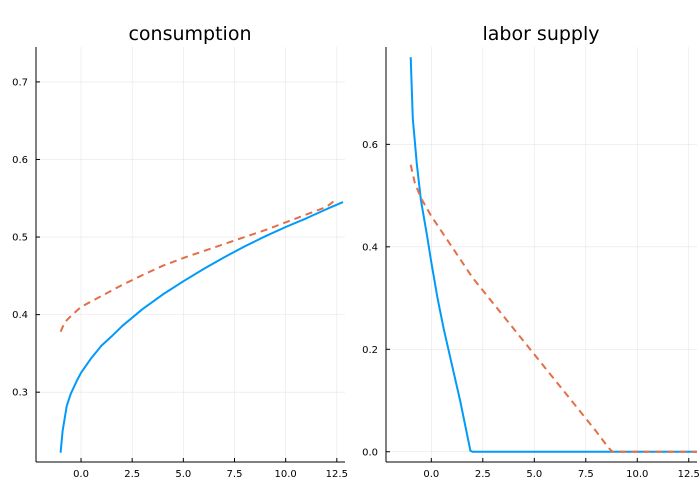 The image size is (700, 500). I want to click on consumption-y-tick-label: 0.5, so click(20, 238).